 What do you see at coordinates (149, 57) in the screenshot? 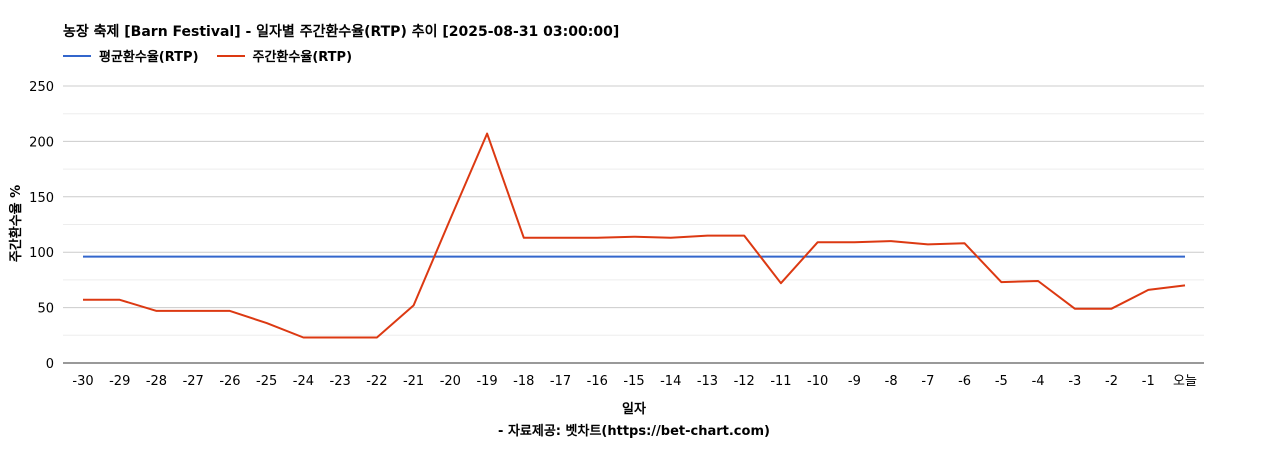
I see `legend-label-avg-rtp: 평균환수율(RTP)` at bounding box center [149, 57].